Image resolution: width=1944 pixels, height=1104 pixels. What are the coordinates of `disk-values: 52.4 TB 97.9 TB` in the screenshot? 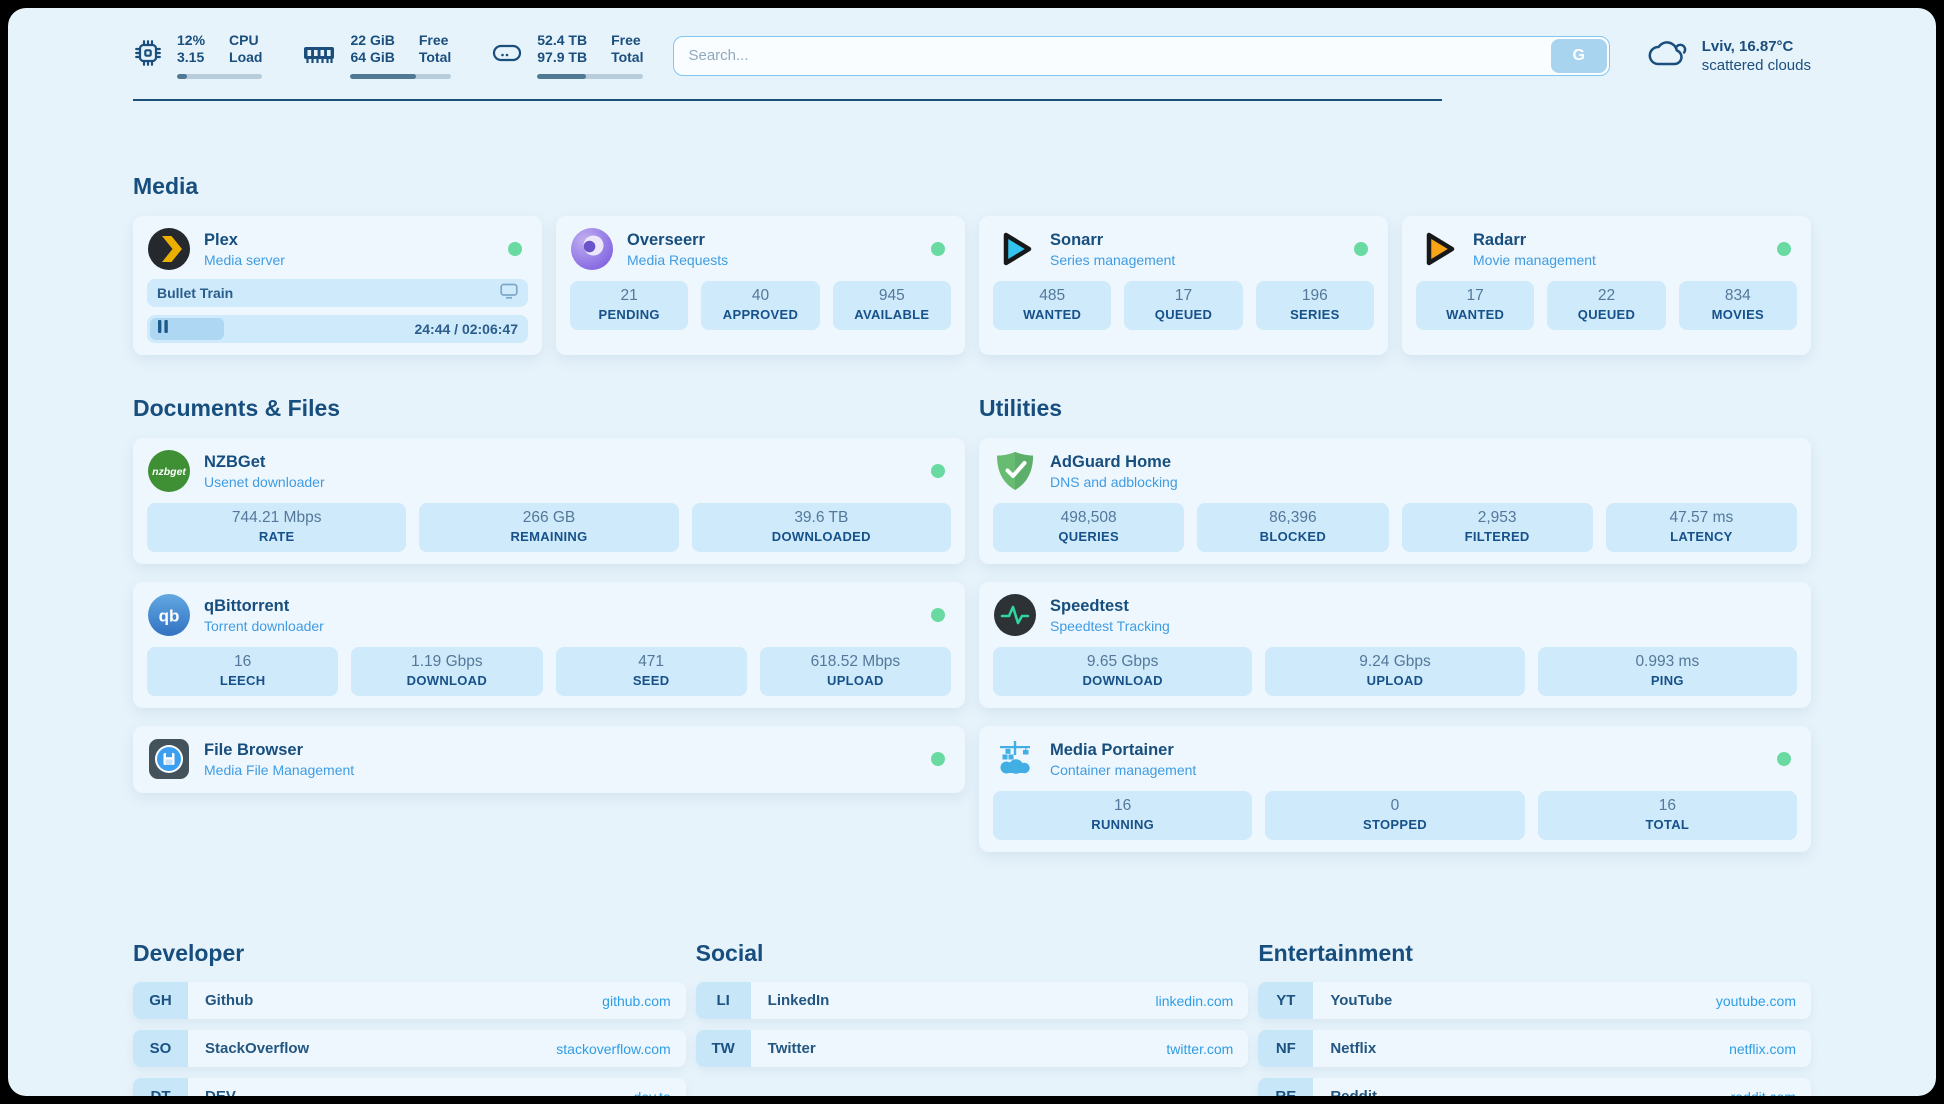 It's located at (562, 48).